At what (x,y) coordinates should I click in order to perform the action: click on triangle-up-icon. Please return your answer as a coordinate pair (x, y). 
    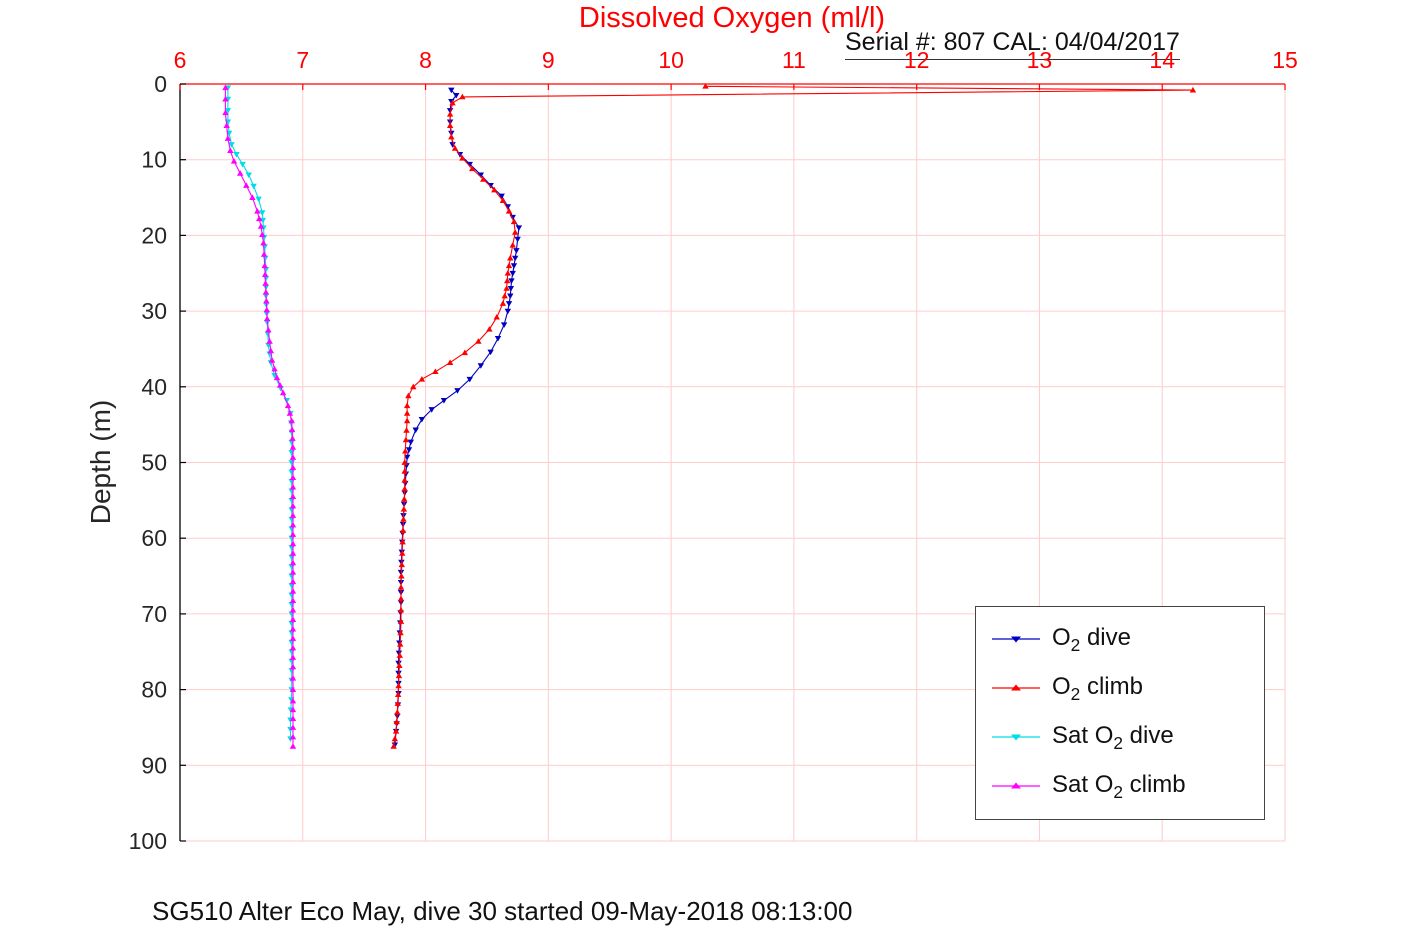
    Looking at the image, I should click on (1016, 687).